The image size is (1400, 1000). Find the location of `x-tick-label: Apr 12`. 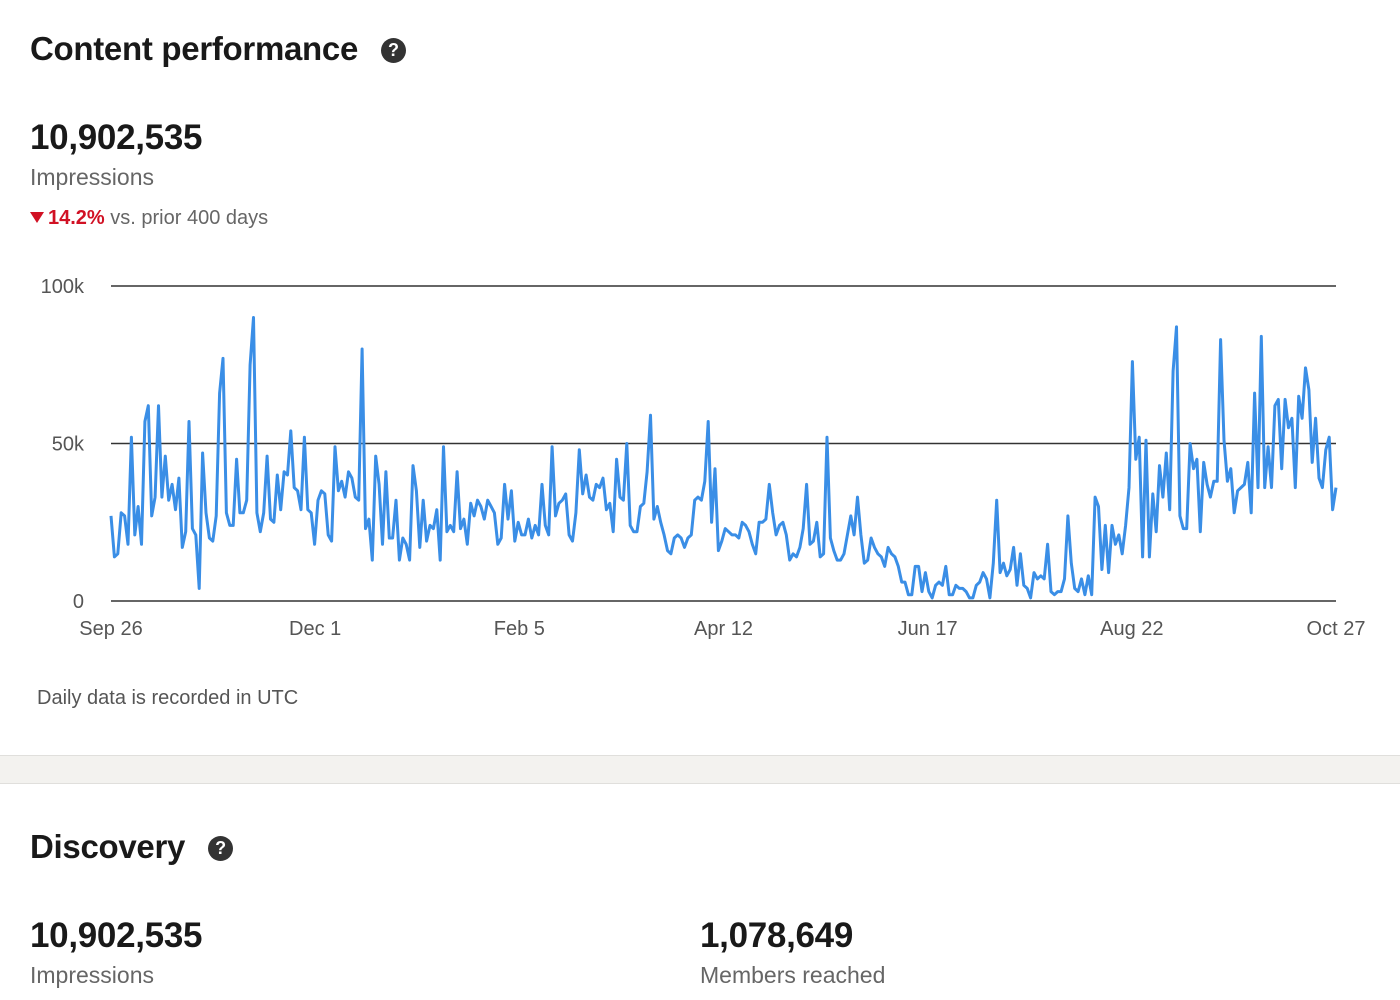

x-tick-label: Apr 12 is located at coordinates (723, 629).